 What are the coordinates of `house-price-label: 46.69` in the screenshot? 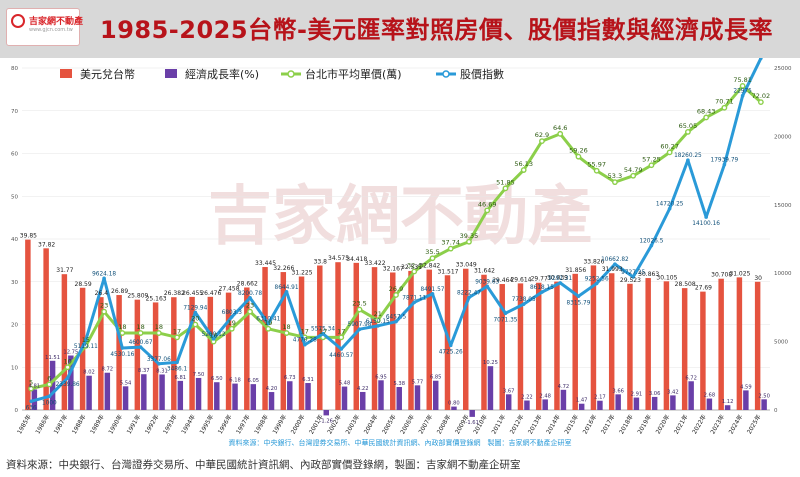 It's located at (487, 204).